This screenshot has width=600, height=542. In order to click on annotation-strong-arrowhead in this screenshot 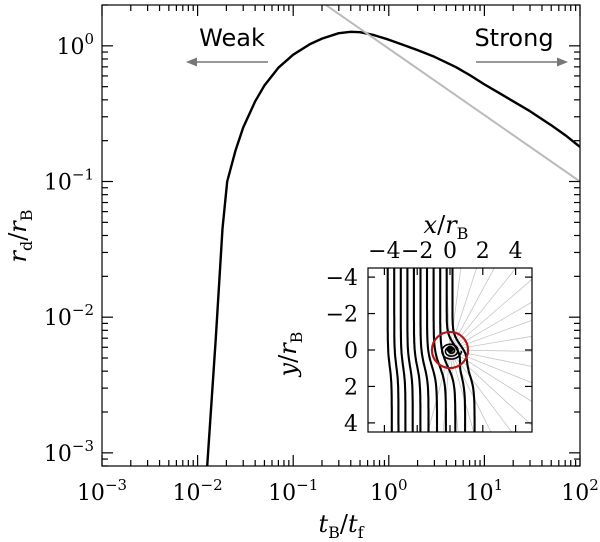, I will do `click(562, 62)`.